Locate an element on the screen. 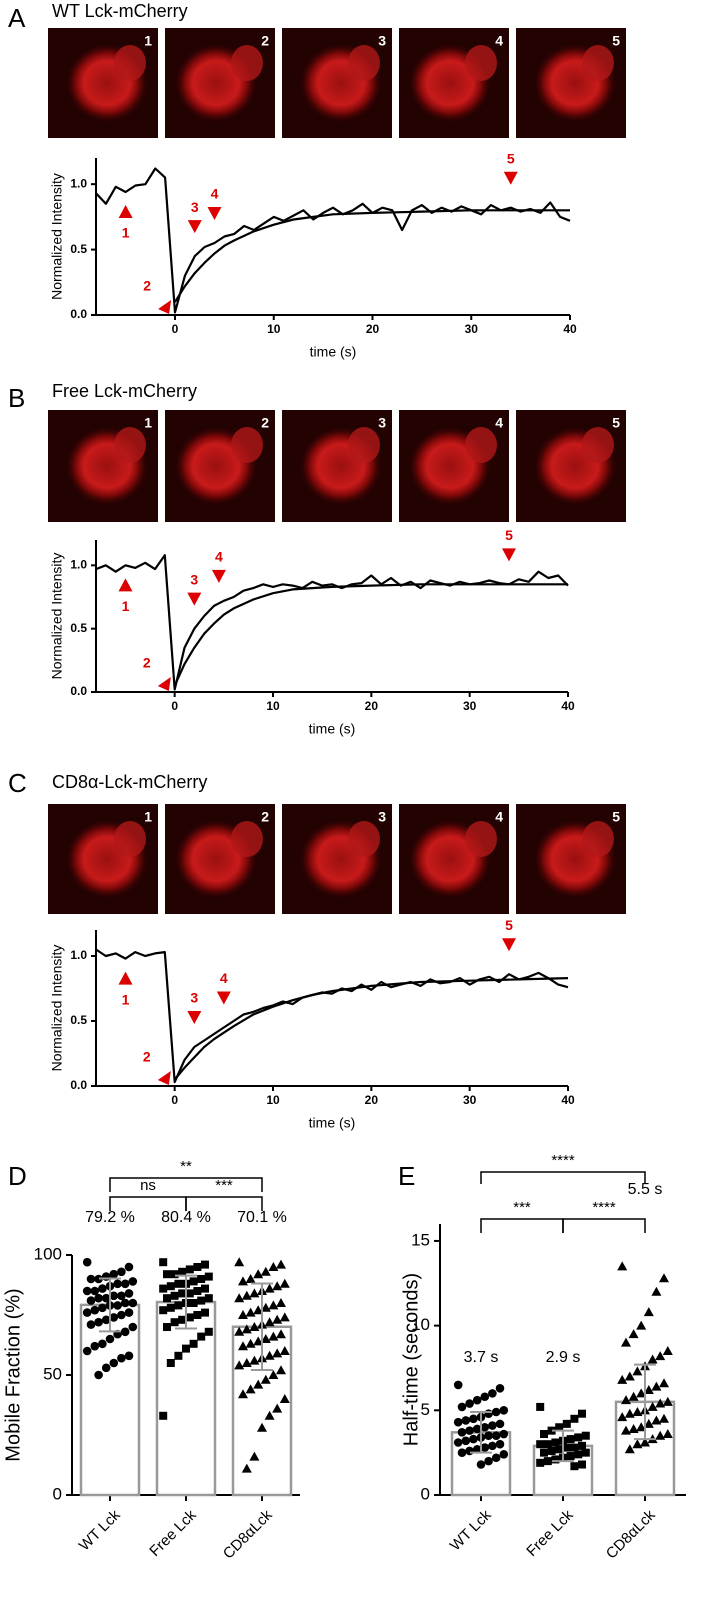 The width and height of the screenshot is (710, 1598). y-tick-label: 1.0 is located at coordinates (78, 955).